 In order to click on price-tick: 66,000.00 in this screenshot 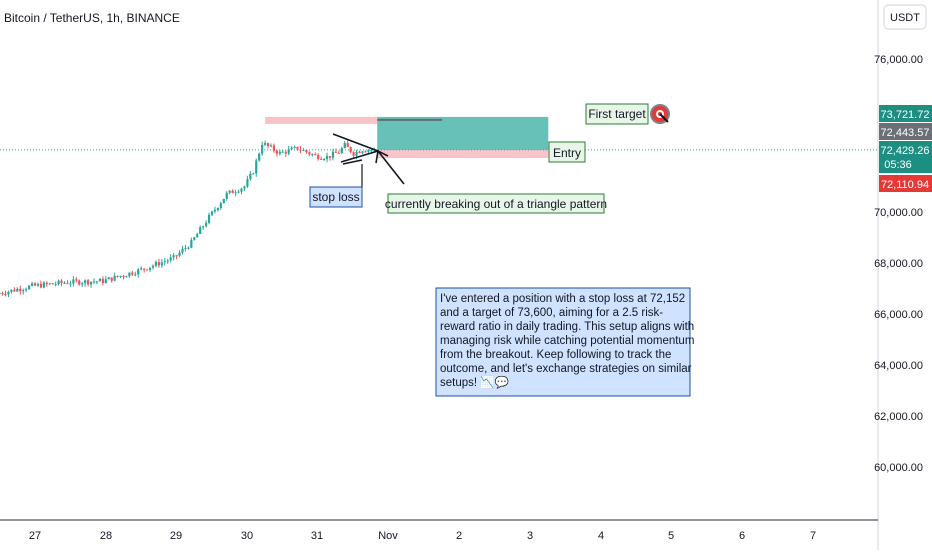, I will do `click(898, 315)`.